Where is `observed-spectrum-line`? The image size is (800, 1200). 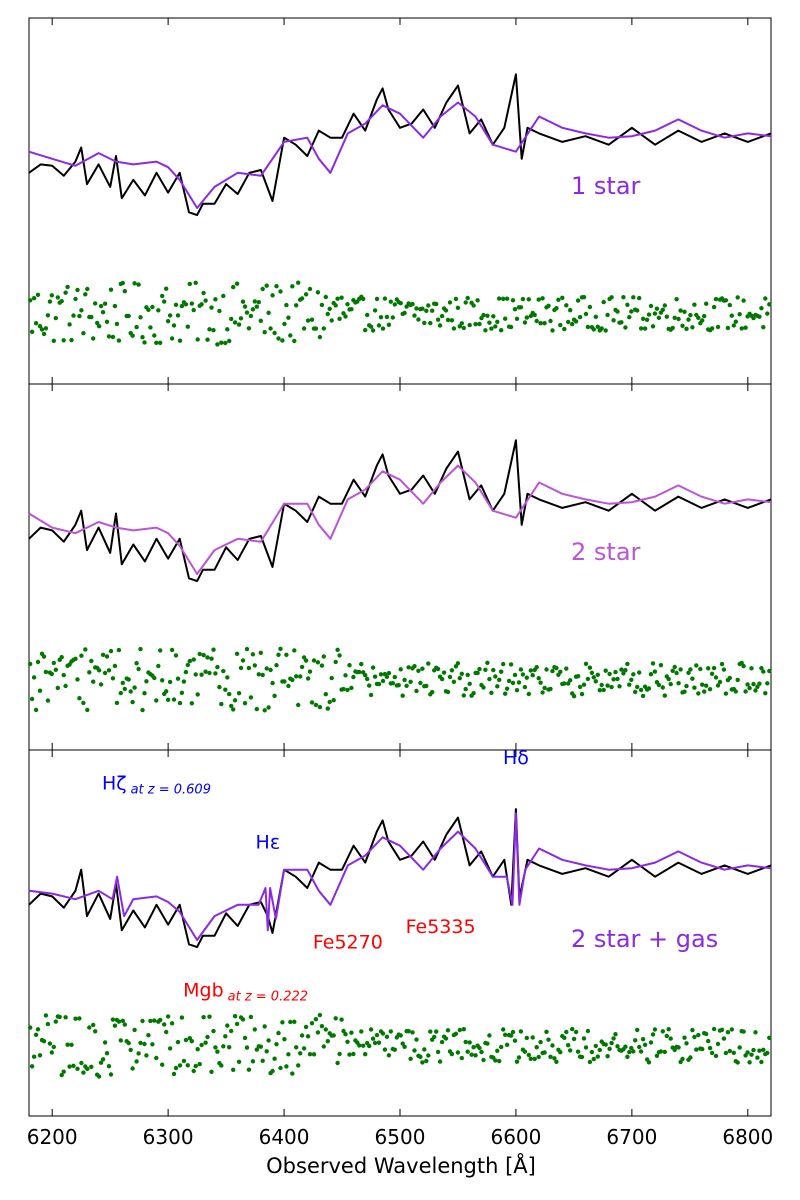
observed-spectrum-line is located at coordinates (400, 511).